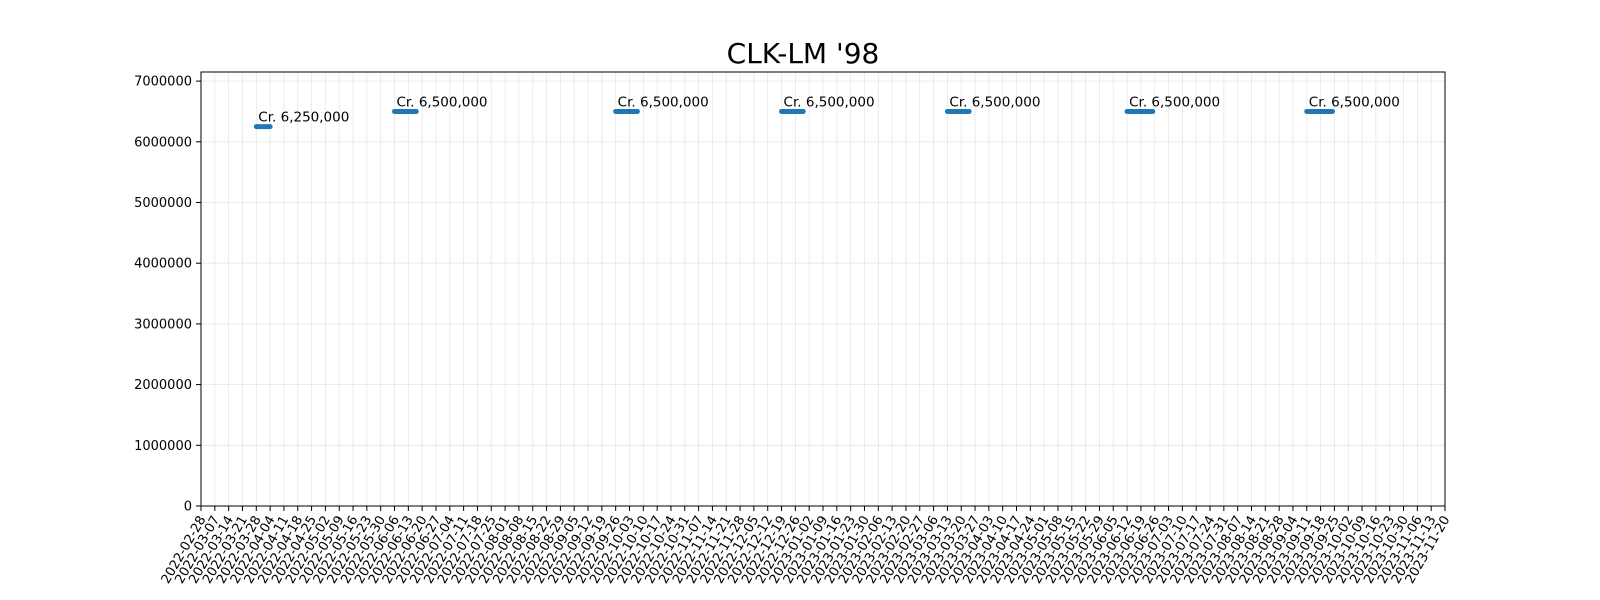  I want to click on y-tick-label: 1000000, so click(163, 446).